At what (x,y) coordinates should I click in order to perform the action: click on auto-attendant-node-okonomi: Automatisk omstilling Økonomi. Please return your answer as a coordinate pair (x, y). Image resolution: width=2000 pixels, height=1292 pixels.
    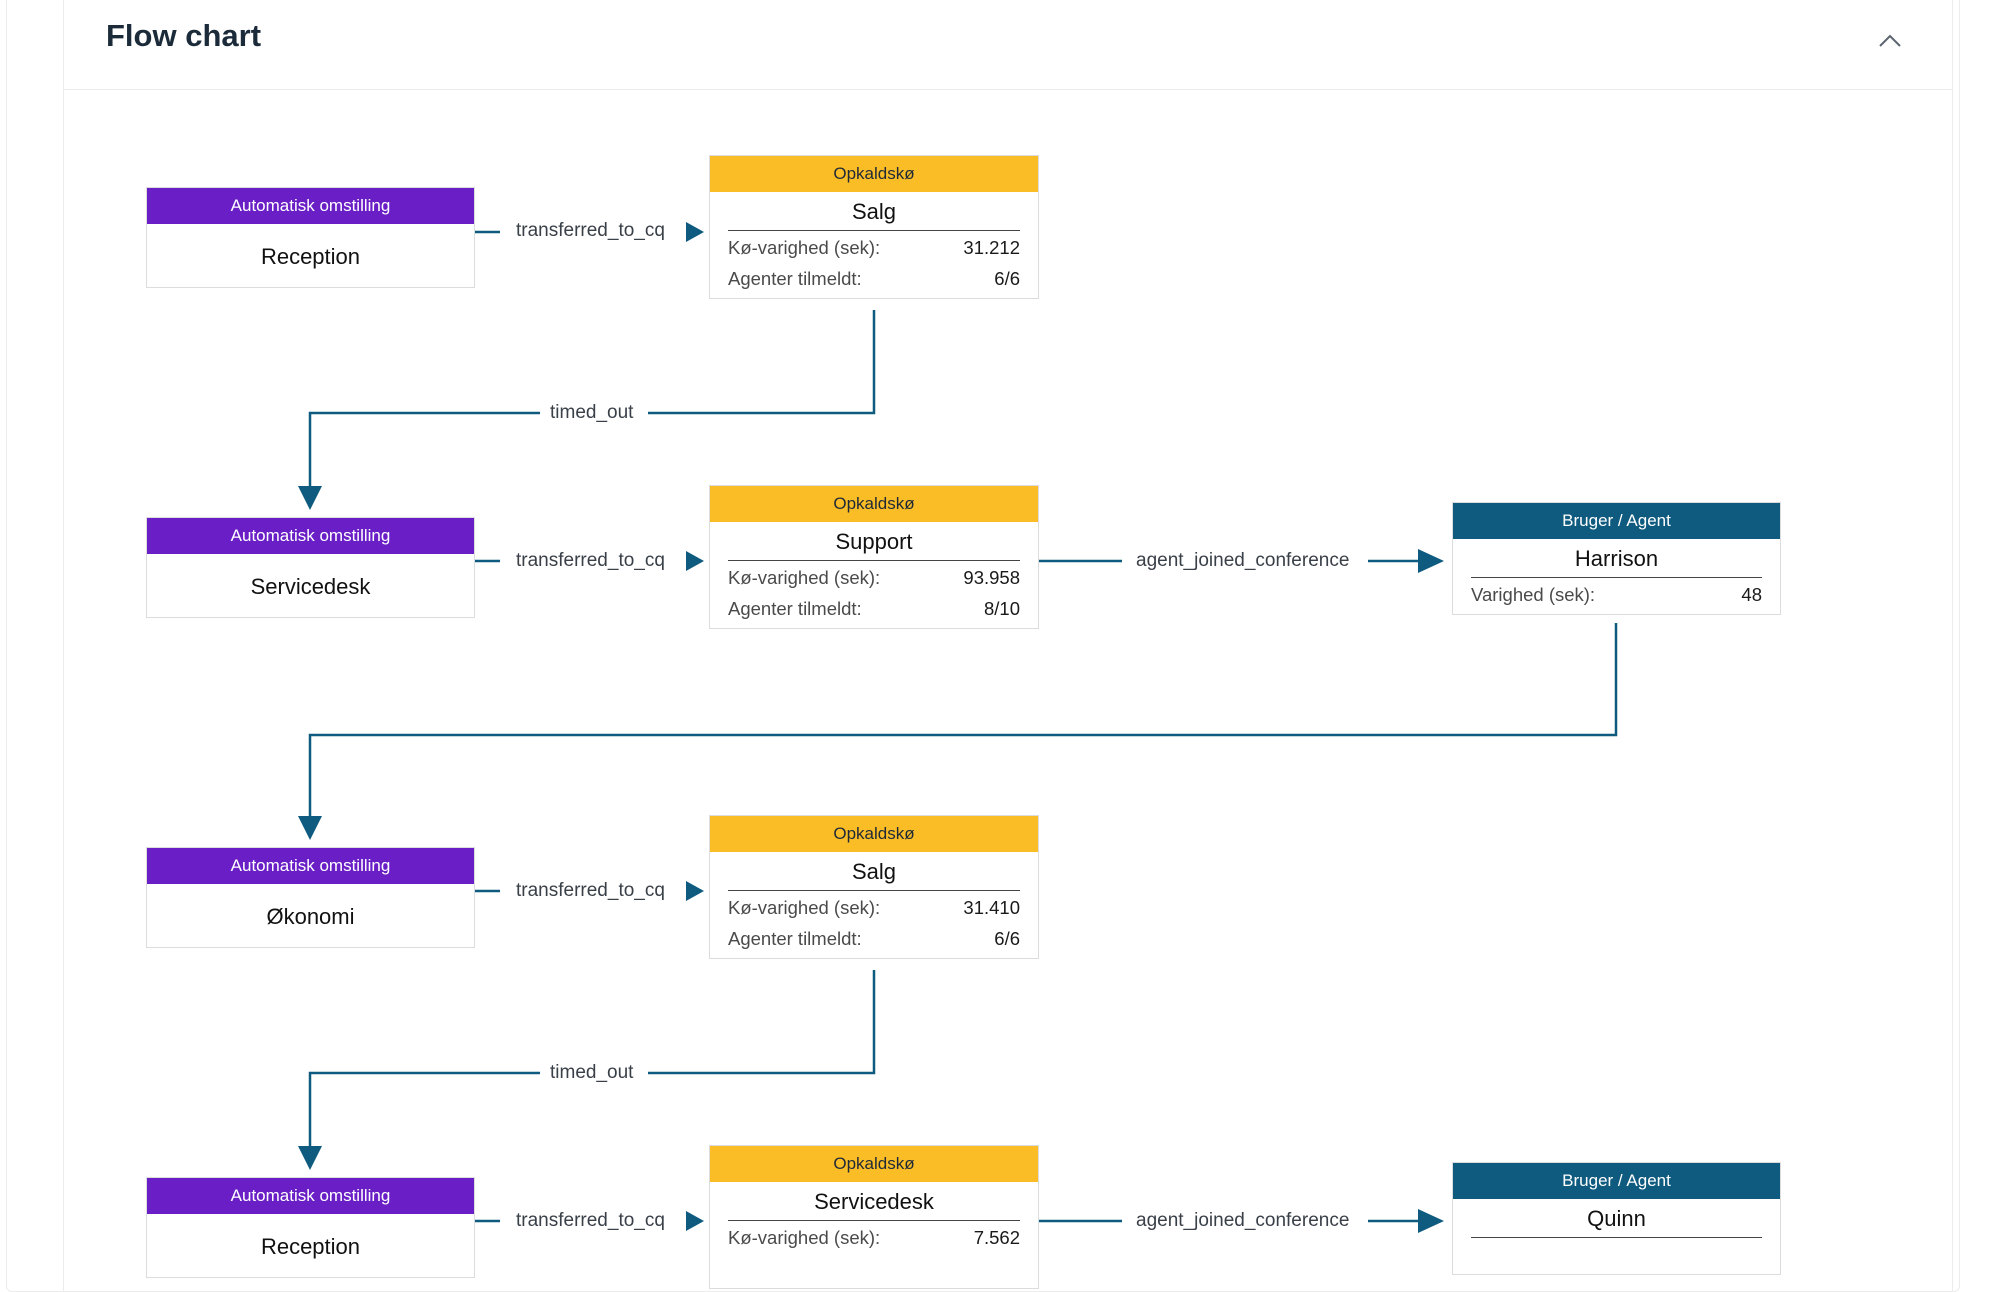
    Looking at the image, I should click on (310, 897).